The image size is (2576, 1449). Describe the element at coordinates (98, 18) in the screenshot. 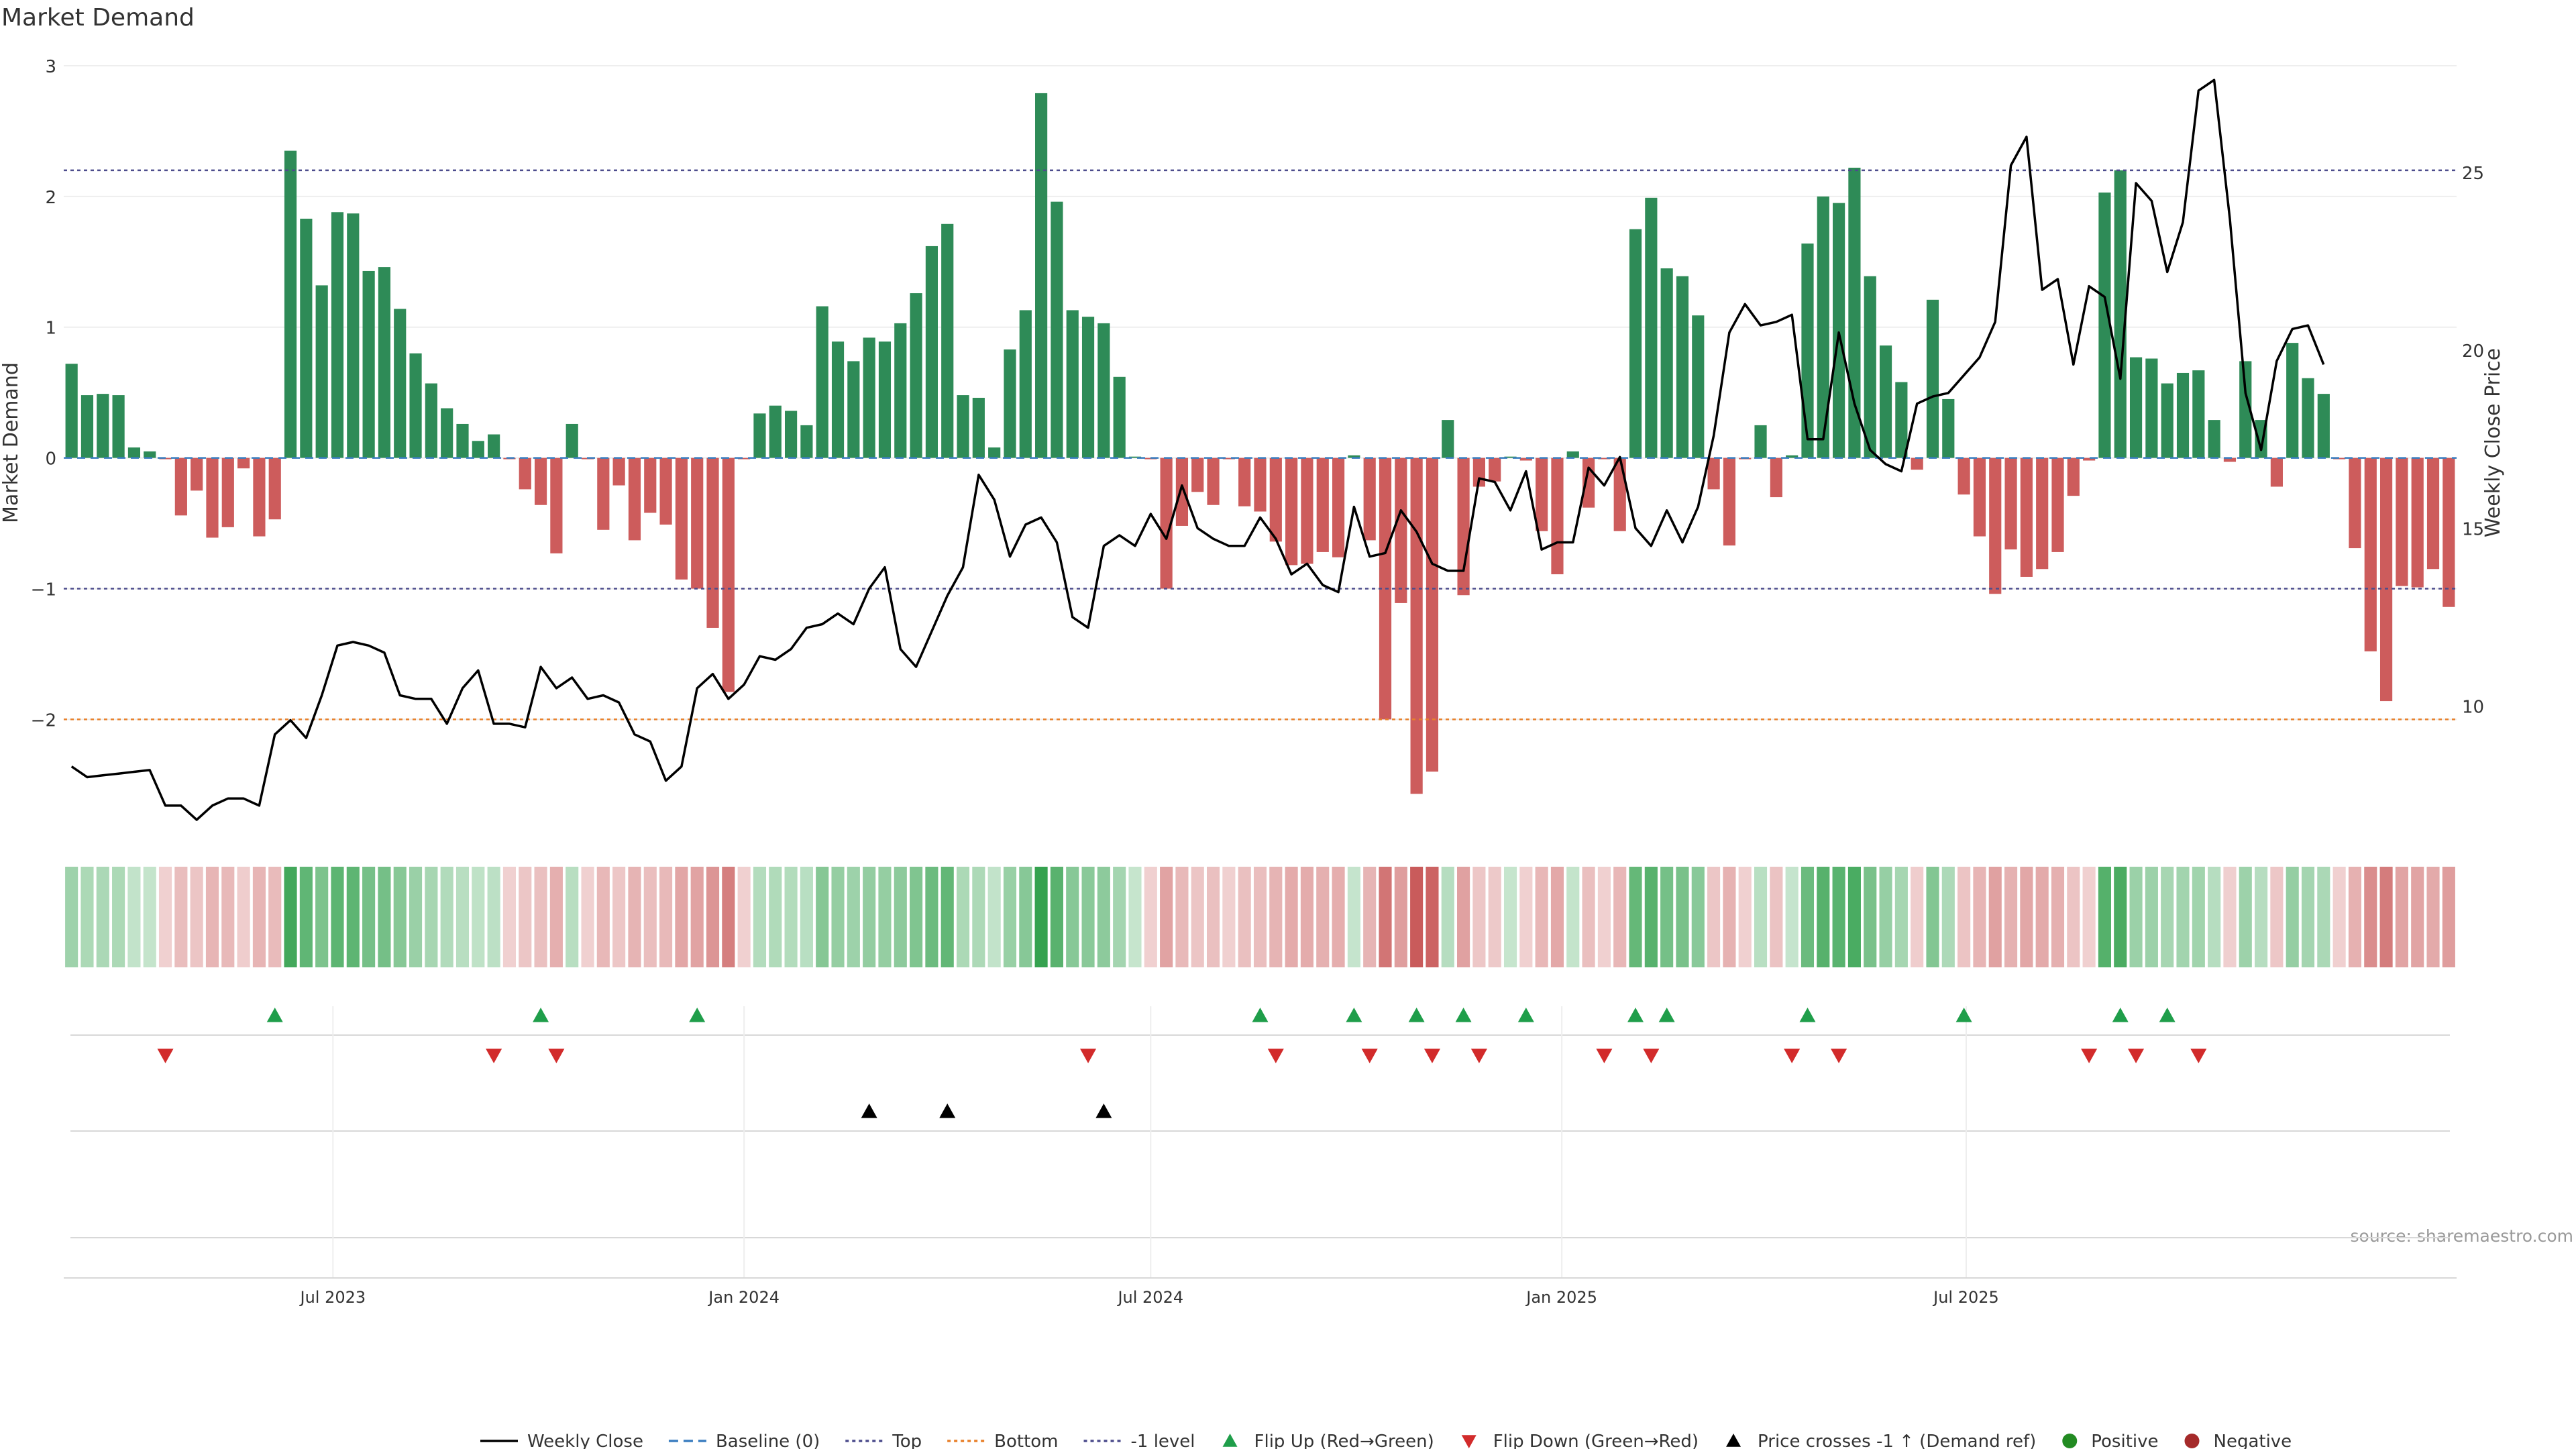

I see `chart-title: Market Demand` at that location.